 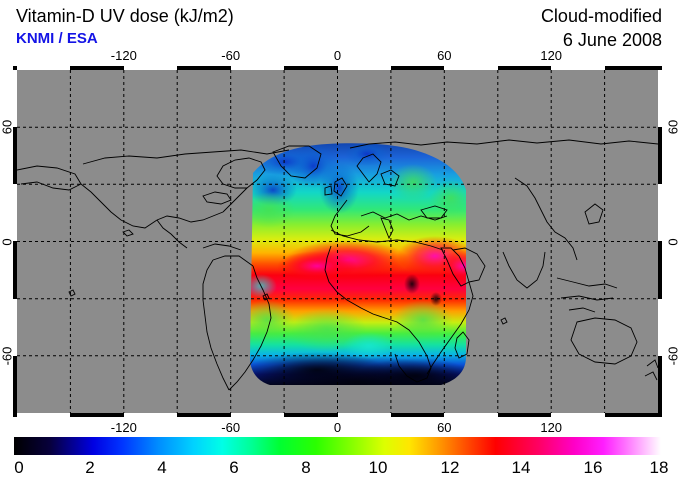 I want to click on ytick-right-0: 0, so click(x=672, y=242).